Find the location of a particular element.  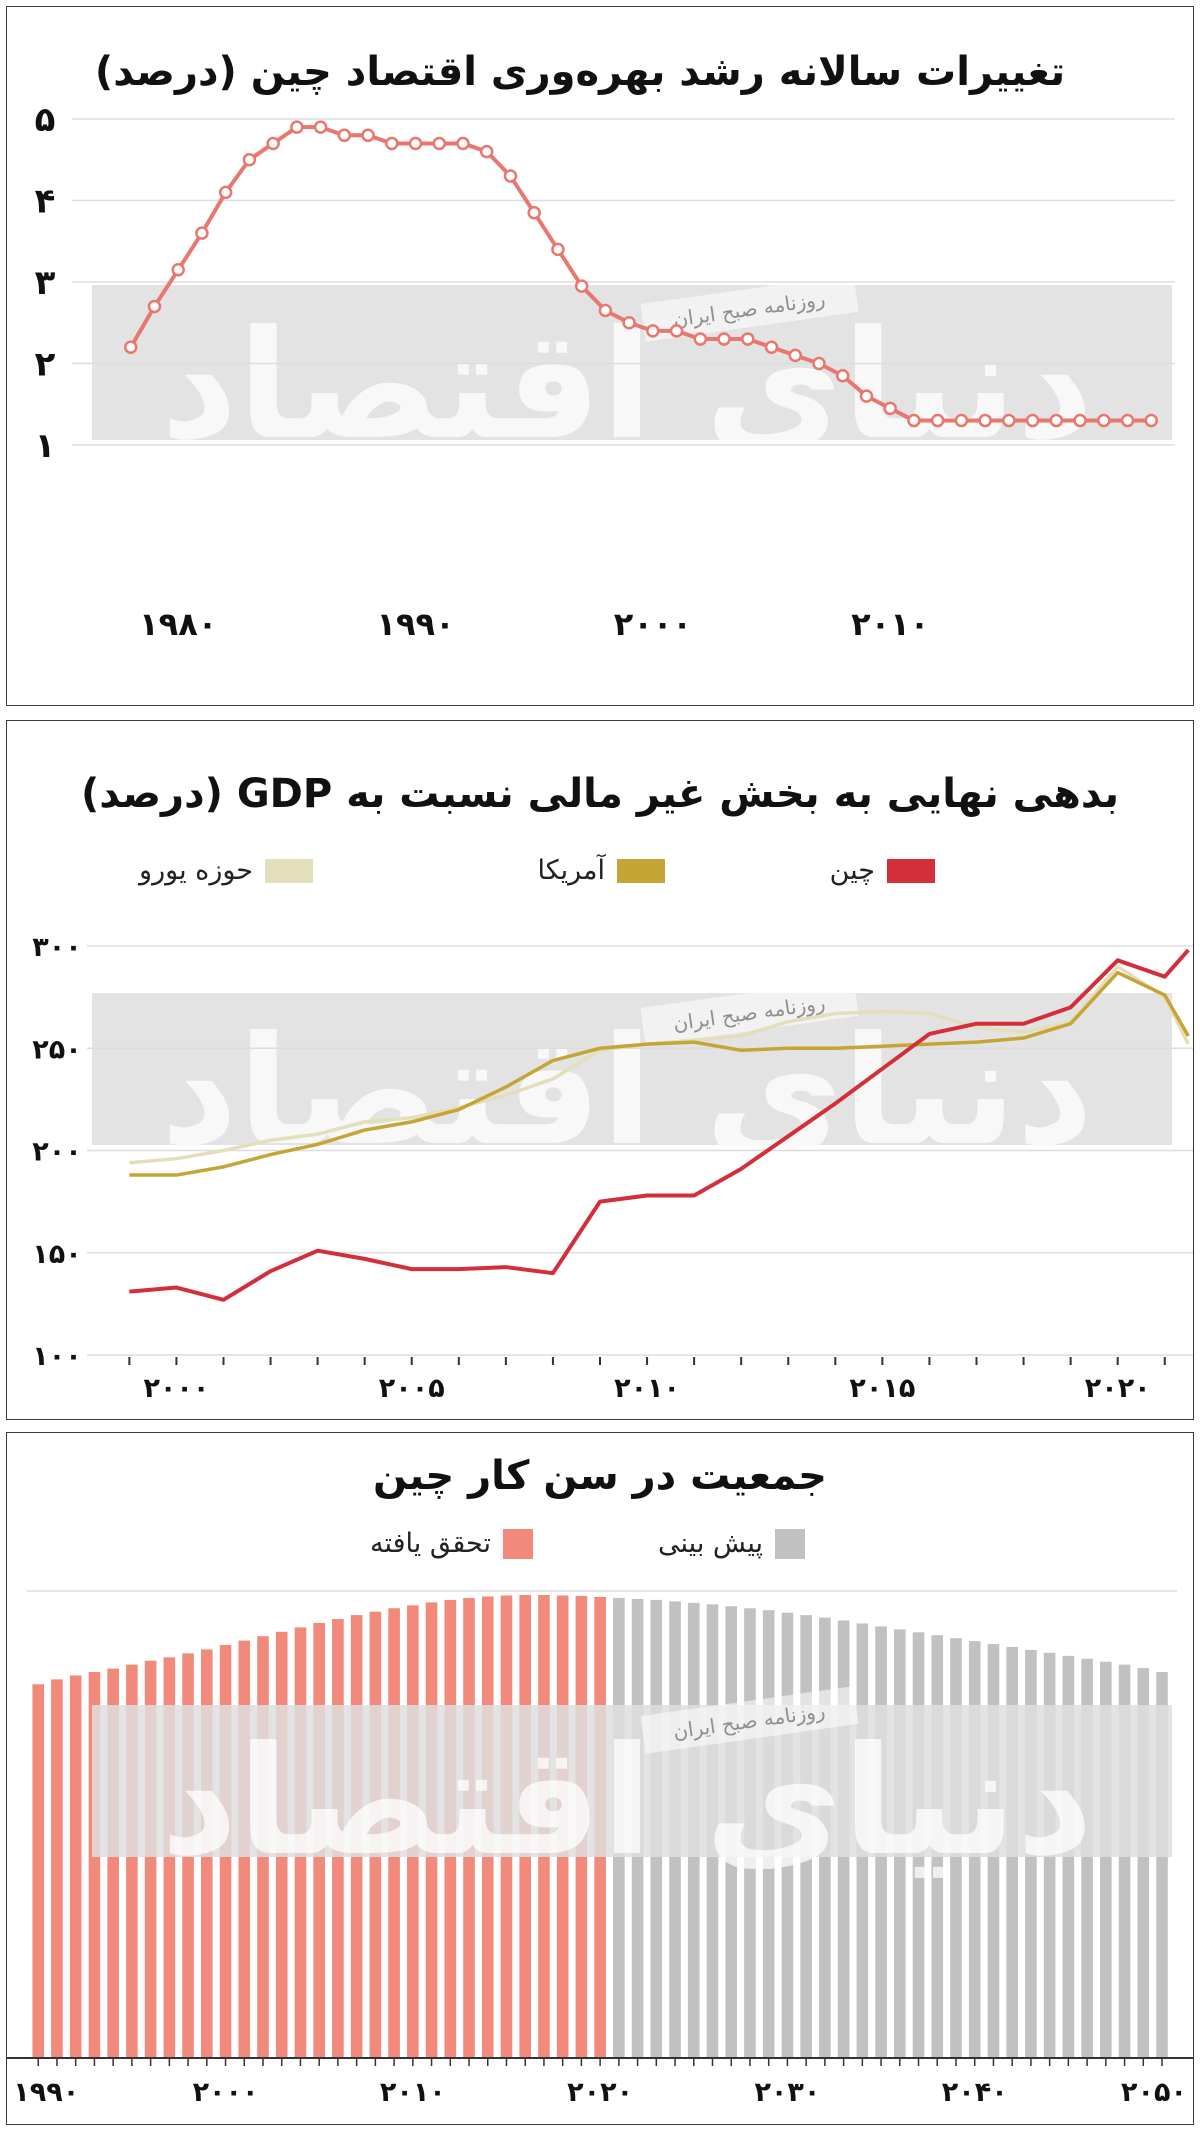

legend-label-china: چین is located at coordinates (852, 870).